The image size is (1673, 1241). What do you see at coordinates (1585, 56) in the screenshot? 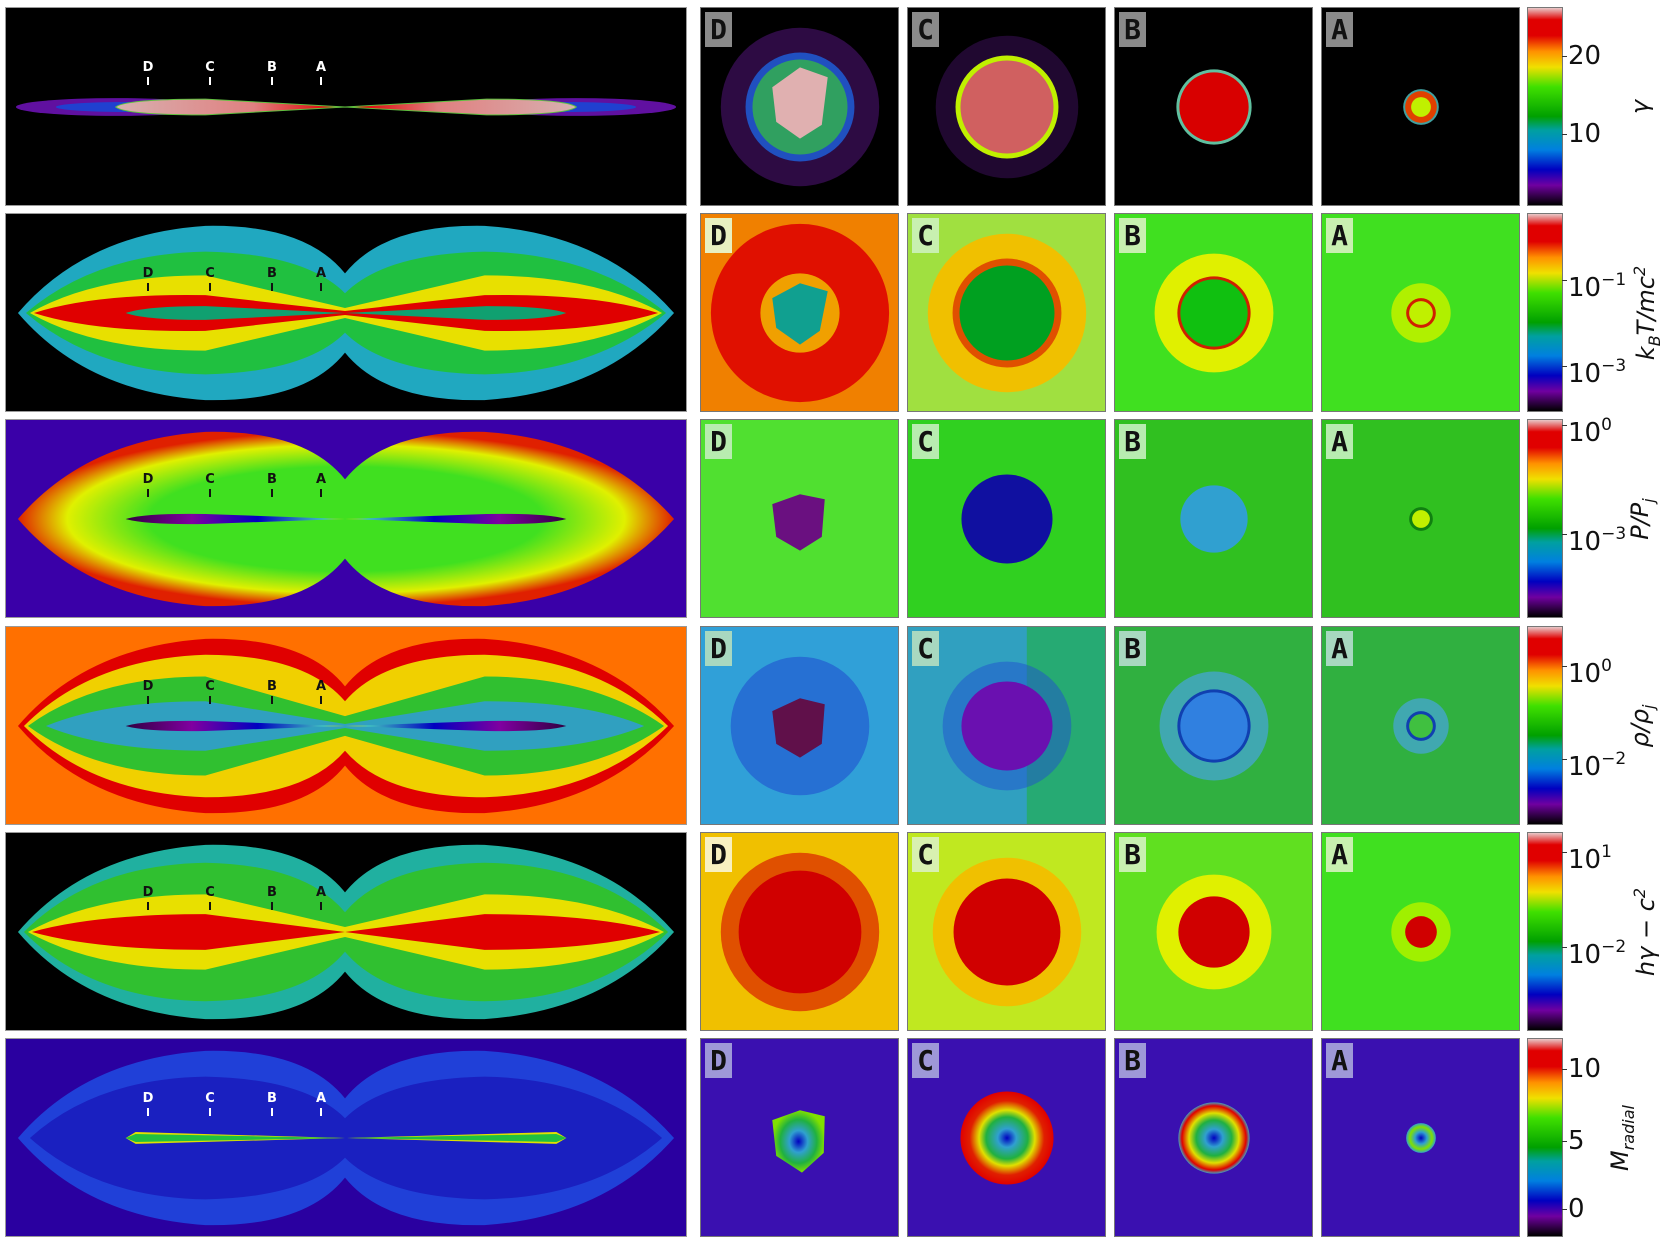
I see `colorbar-tick-label: 20` at bounding box center [1585, 56].